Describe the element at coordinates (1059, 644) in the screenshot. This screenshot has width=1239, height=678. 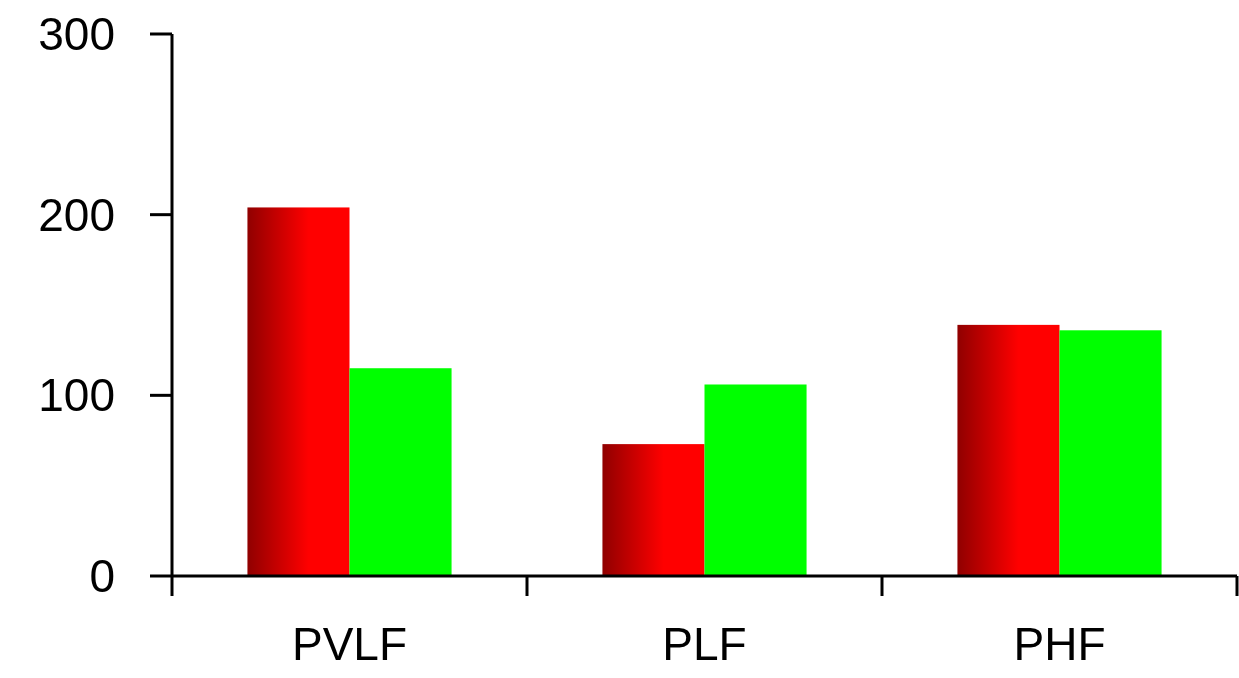
I see `x-tick-label: PHF` at that location.